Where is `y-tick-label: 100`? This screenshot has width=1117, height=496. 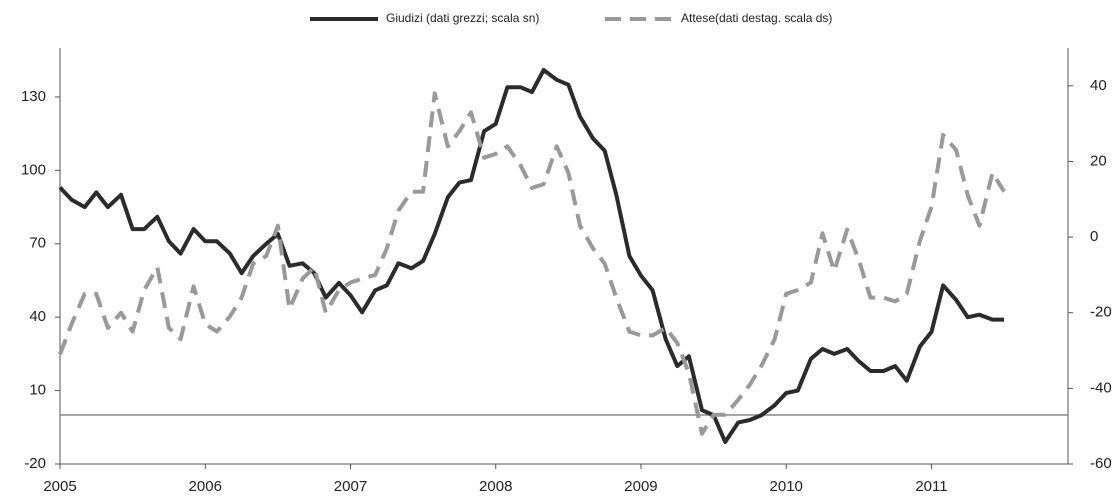
y-tick-label: 100 is located at coordinates (33, 169).